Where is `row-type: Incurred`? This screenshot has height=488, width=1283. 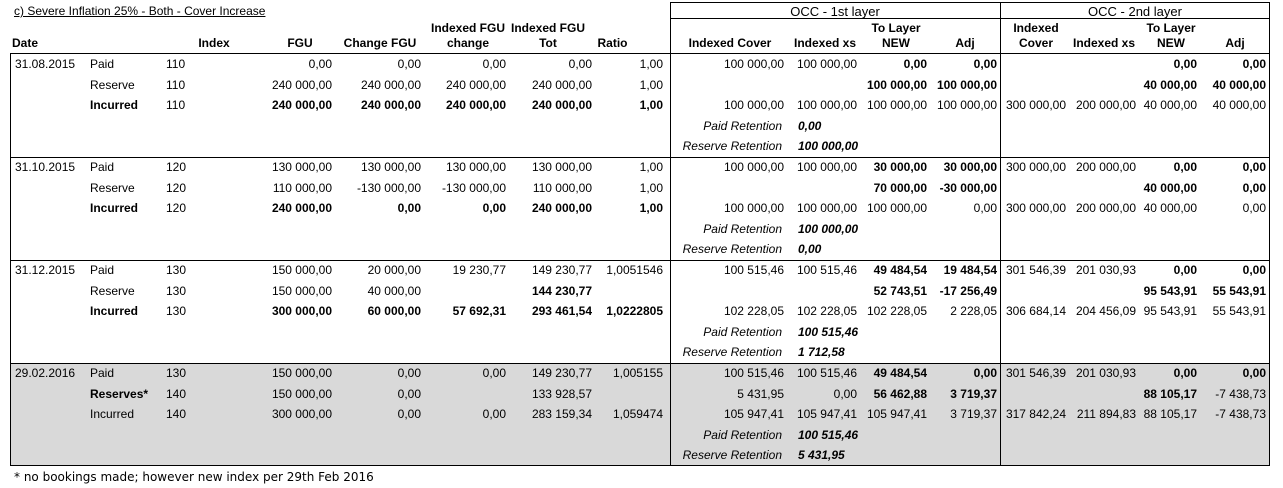 row-type: Incurred is located at coordinates (114, 208).